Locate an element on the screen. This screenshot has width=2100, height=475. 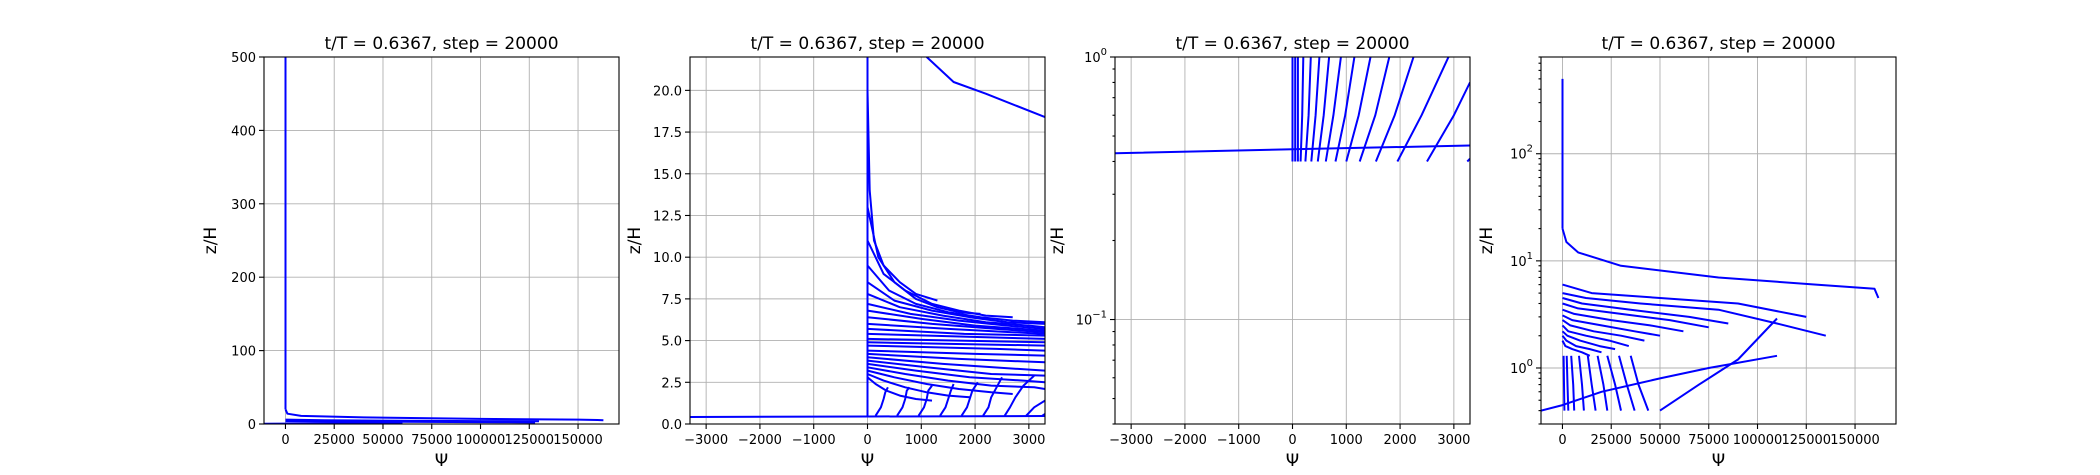
subplot-1-y-tick-label: 100 is located at coordinates (243, 352).